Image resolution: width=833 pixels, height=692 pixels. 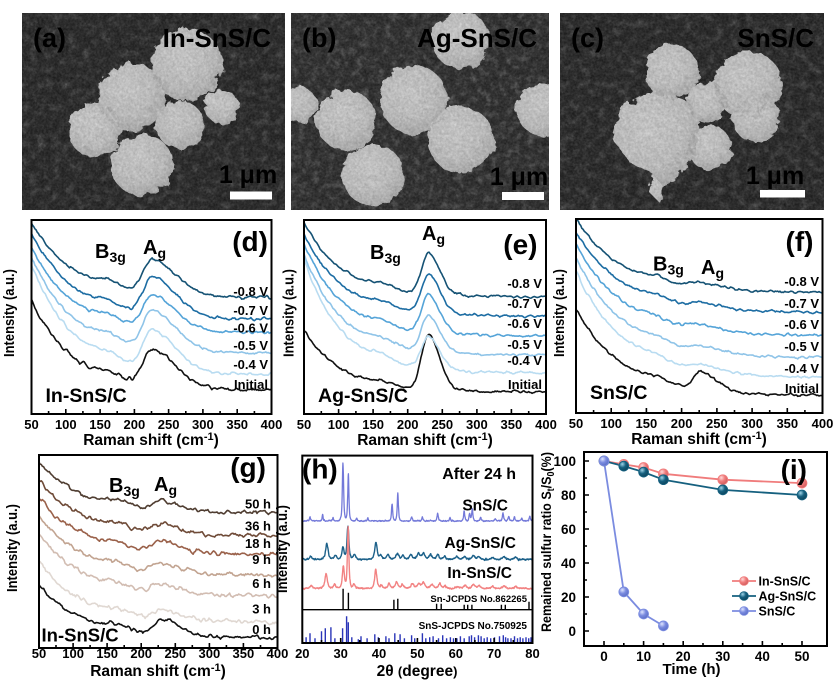 I want to click on svg-text: After 24 h, so click(x=479, y=474).